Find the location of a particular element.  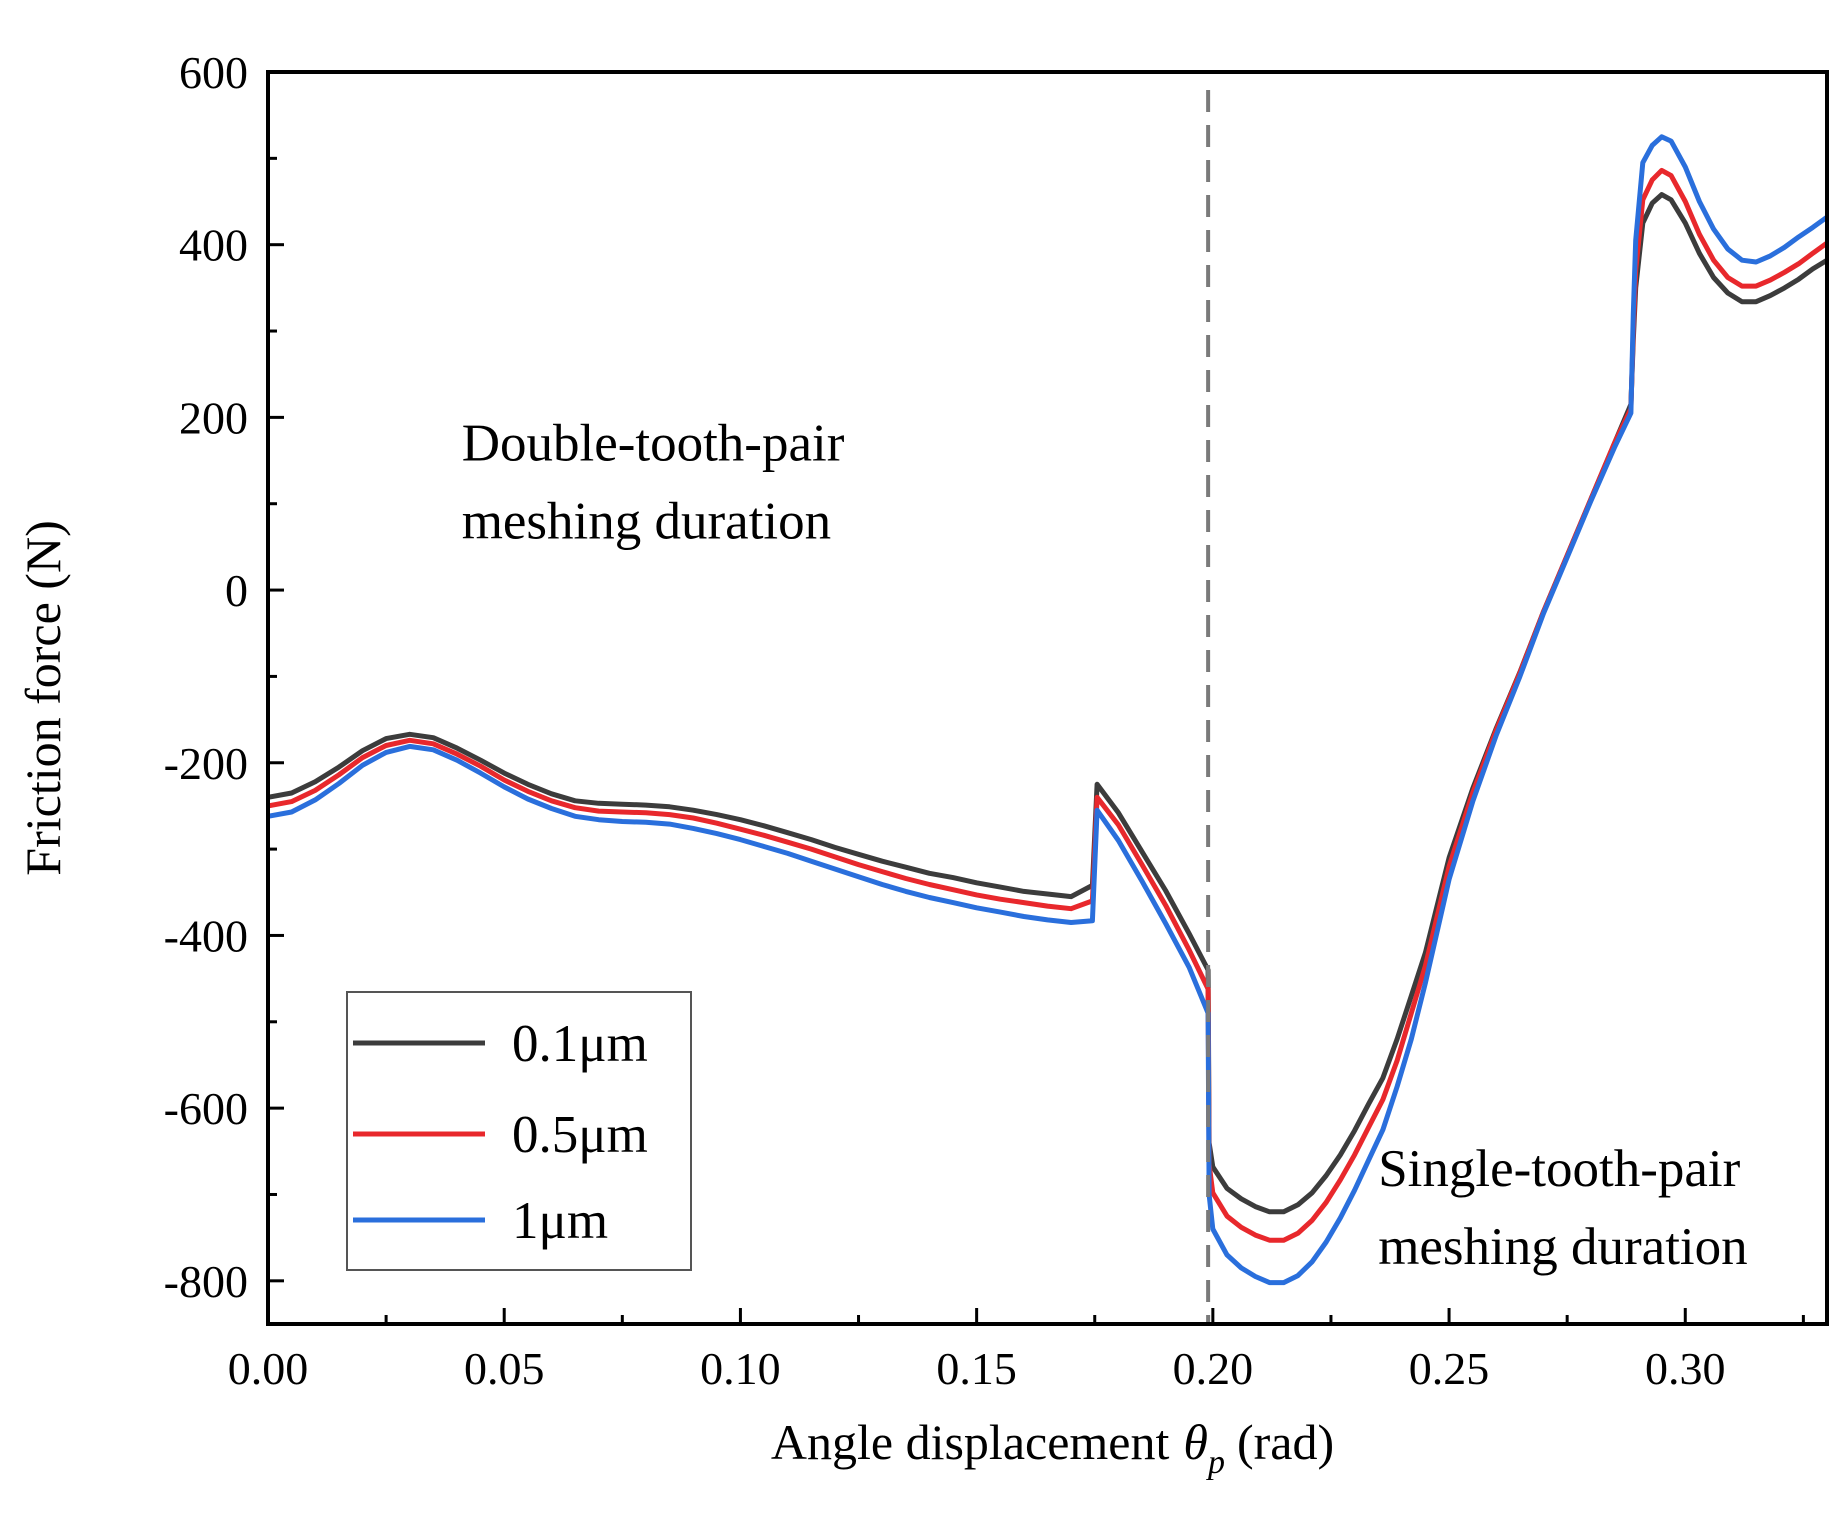

x-axis-title-unit: (rad) is located at coordinates (1285, 1442).